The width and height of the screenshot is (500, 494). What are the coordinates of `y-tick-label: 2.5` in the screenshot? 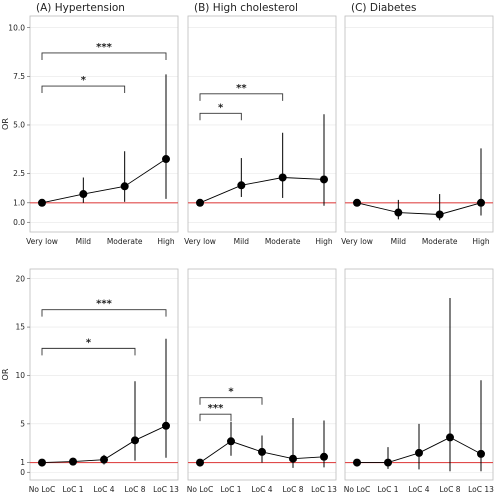 It's located at (19, 173).